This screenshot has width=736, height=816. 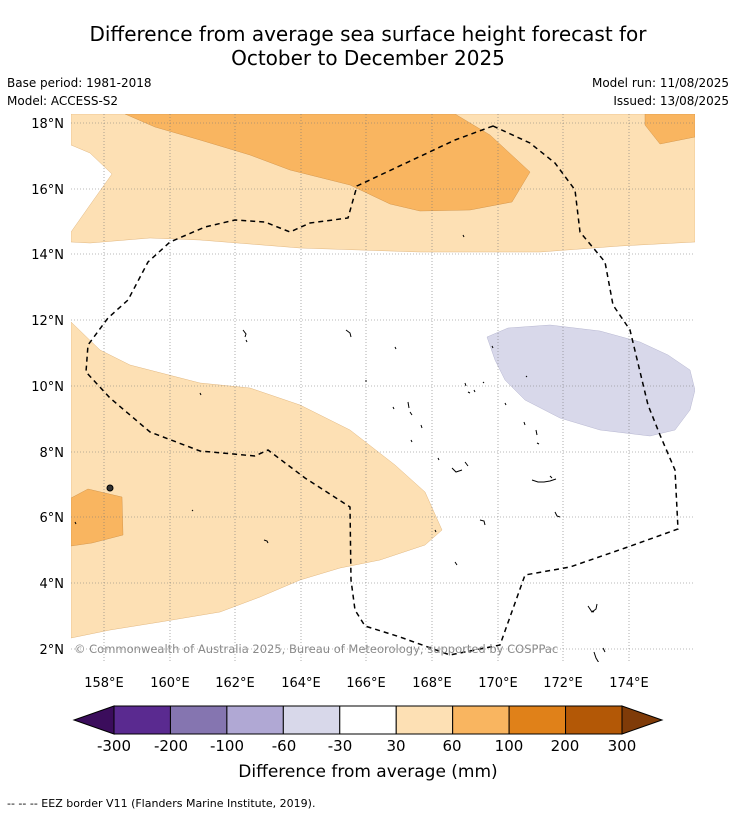 What do you see at coordinates (565, 746) in the screenshot?
I see `colorbar-tick: 200` at bounding box center [565, 746].